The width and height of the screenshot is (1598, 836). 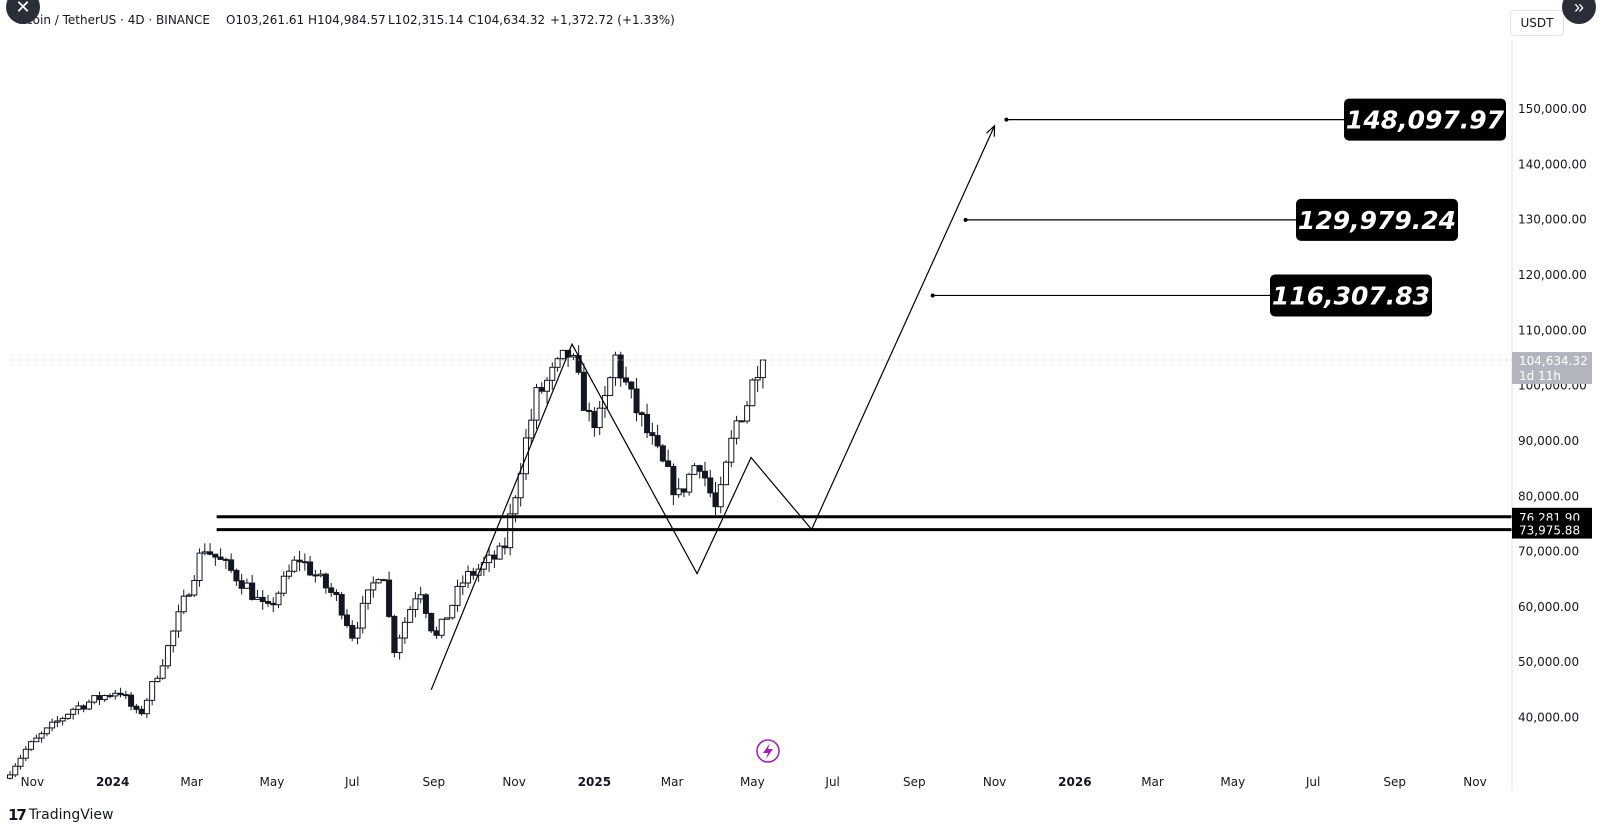 I want to click on support-label-box, so click(x=1552, y=529).